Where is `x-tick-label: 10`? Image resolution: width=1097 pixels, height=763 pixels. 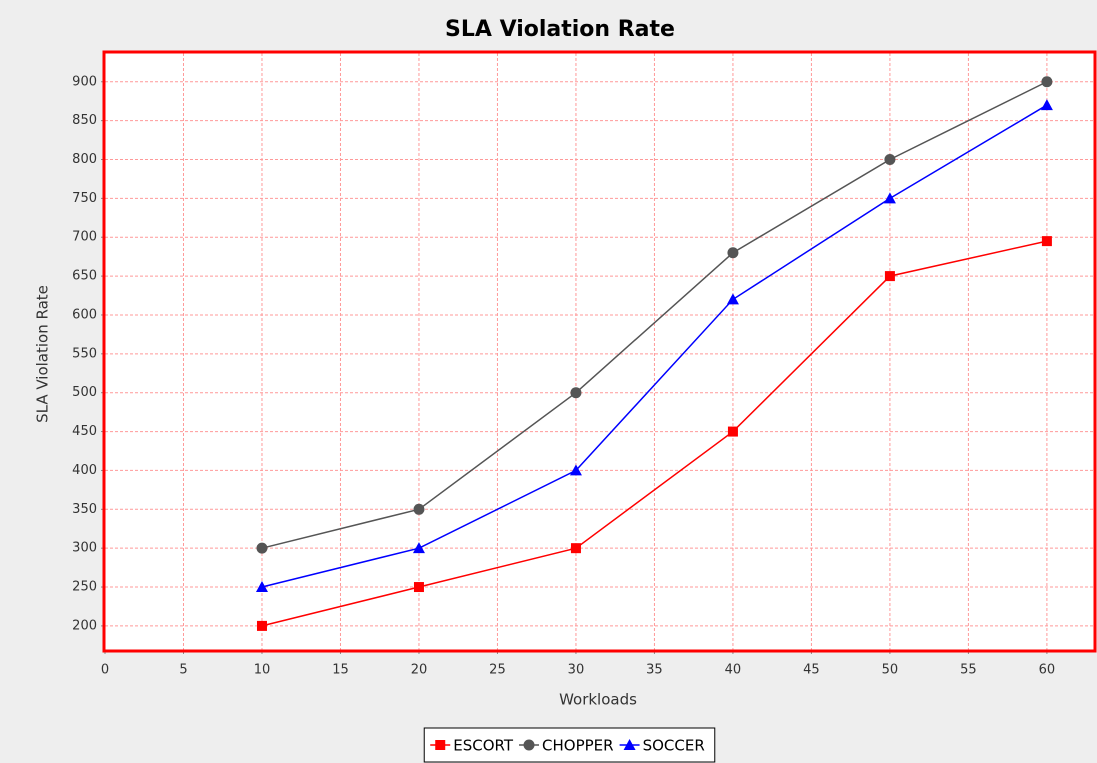
x-tick-label: 10 is located at coordinates (262, 670).